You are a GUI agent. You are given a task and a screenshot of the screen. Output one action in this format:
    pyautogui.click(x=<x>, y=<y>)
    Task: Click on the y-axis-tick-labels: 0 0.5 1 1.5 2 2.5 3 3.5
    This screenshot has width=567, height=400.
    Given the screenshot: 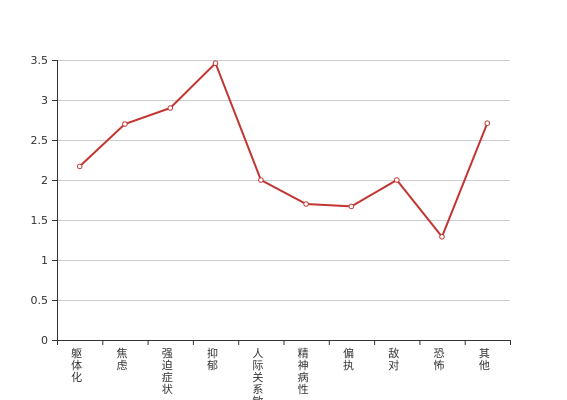 What is the action you would take?
    pyautogui.click(x=40, y=200)
    